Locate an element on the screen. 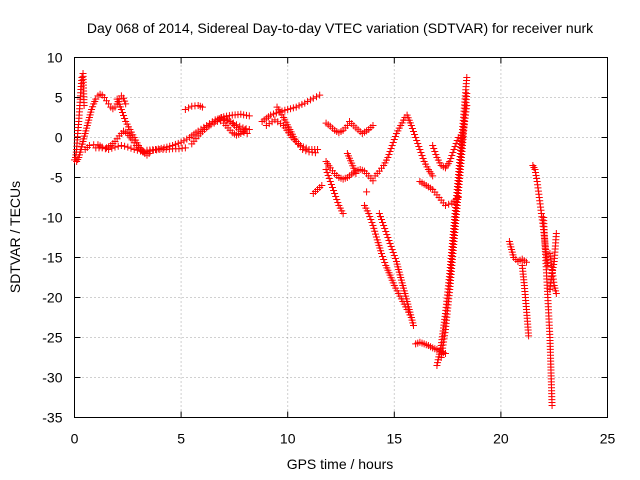 Image resolution: width=640 pixels, height=480 pixels. y-tick-label: -30 is located at coordinates (52, 378).